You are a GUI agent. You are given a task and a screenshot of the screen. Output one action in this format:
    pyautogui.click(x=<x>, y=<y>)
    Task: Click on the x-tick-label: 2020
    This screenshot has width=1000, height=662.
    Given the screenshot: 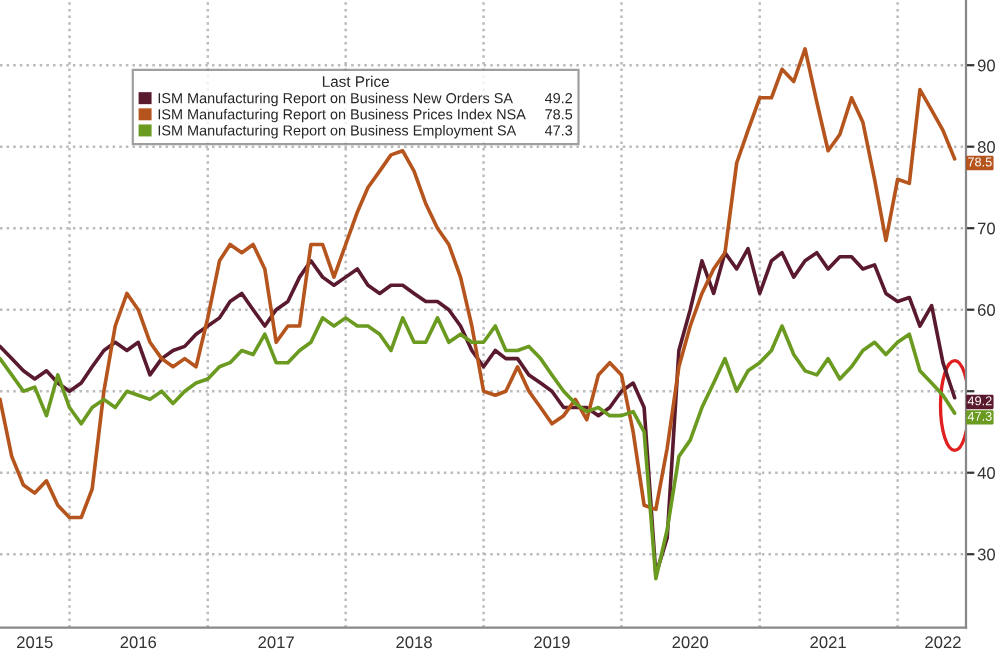 What is the action you would take?
    pyautogui.click(x=690, y=642)
    